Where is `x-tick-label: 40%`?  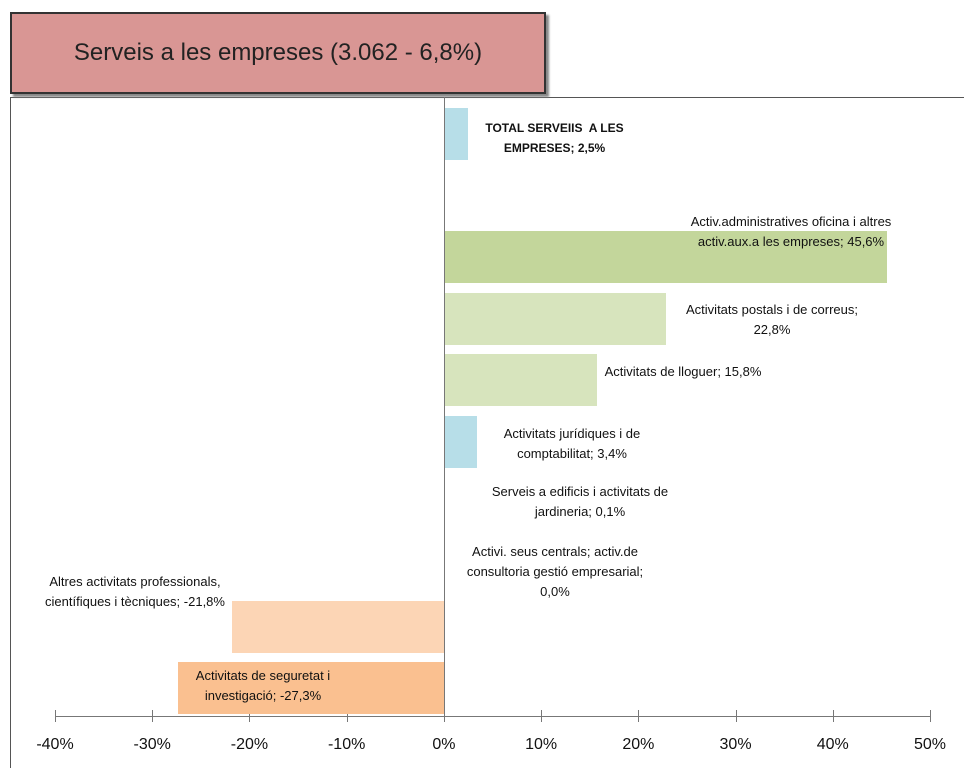
x-tick-label: 40% is located at coordinates (832, 744).